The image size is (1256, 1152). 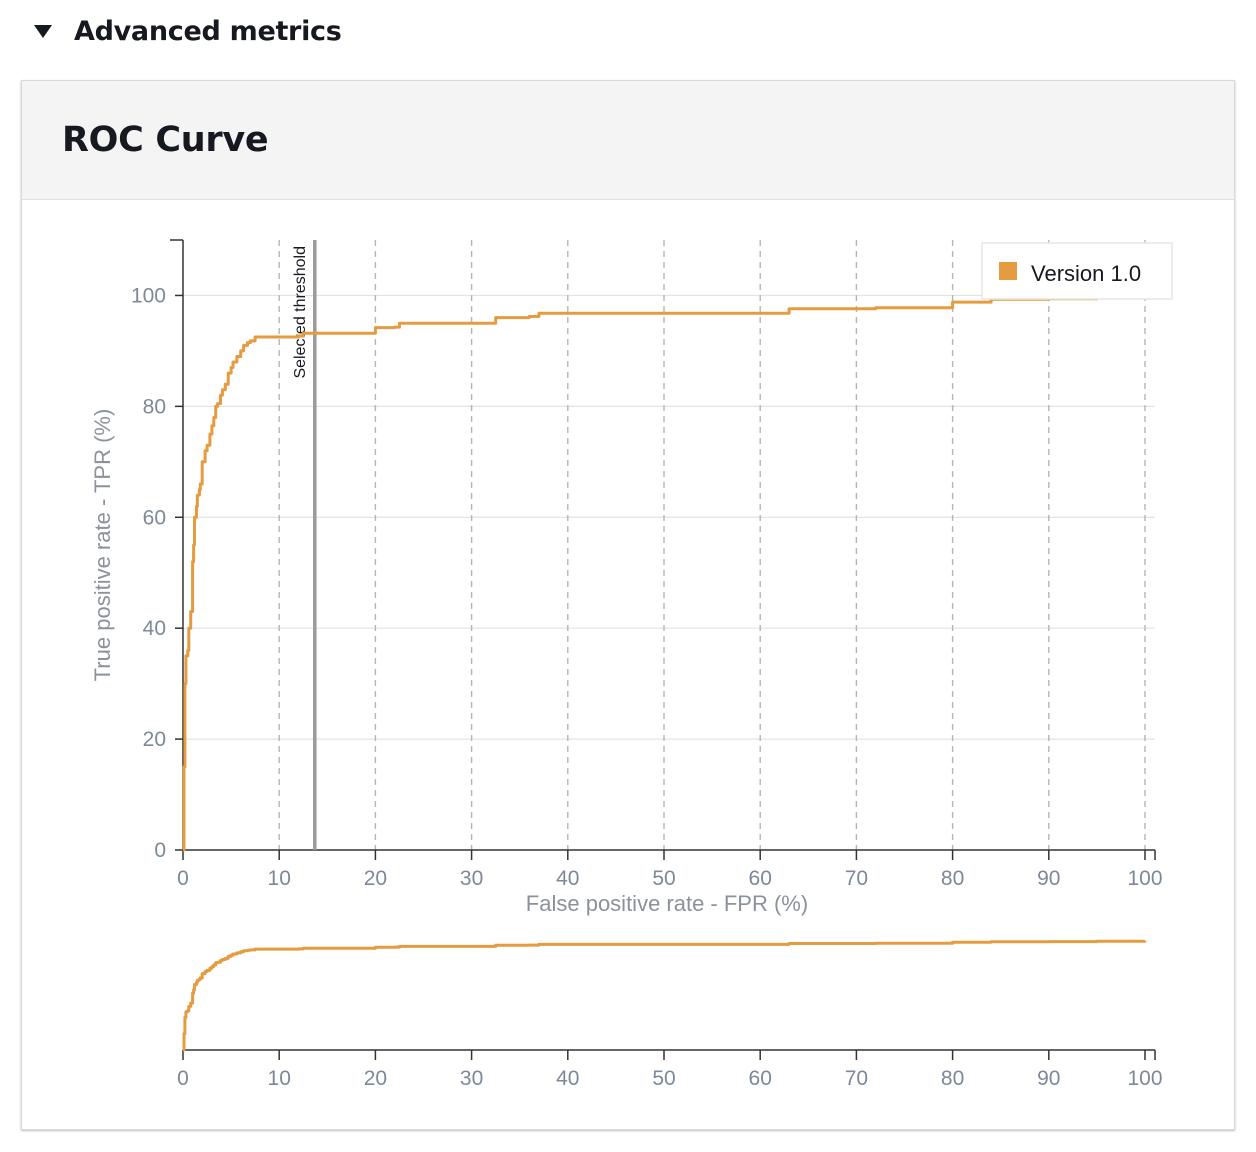 I want to click on overview-x-tick-label: 60, so click(x=760, y=1078).